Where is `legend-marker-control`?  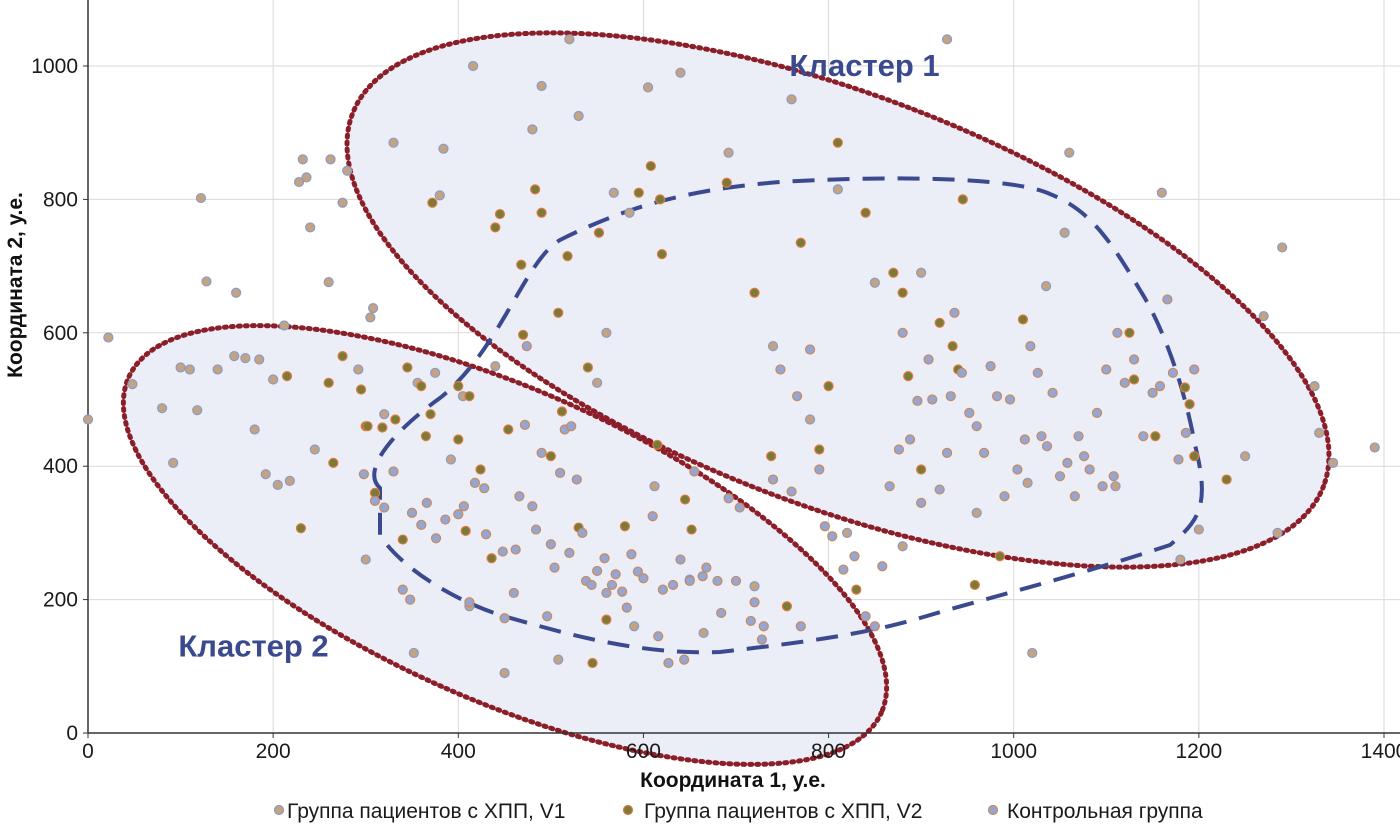 legend-marker-control is located at coordinates (993, 810).